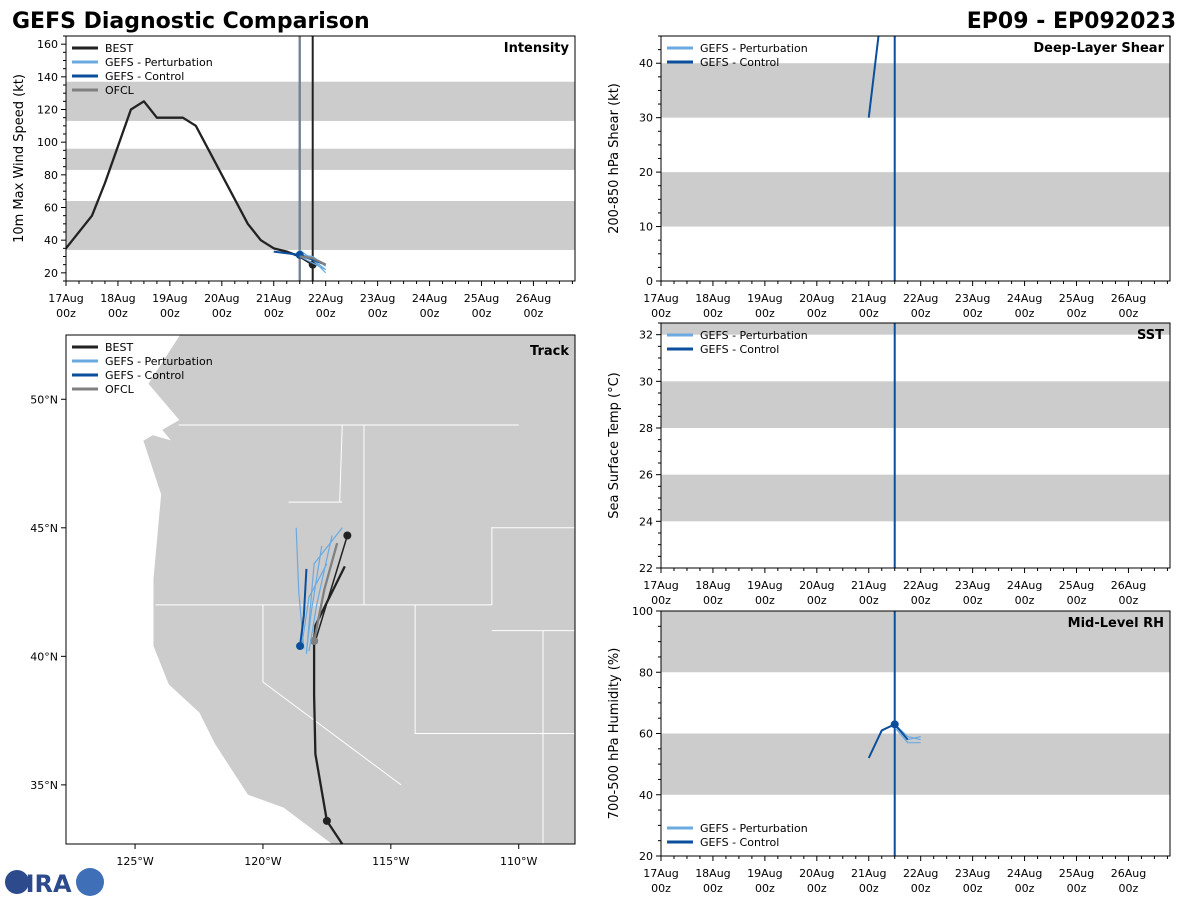  What do you see at coordinates (1071, 21) in the screenshot?
I see `storm-id: EP09 - EP092023` at bounding box center [1071, 21].